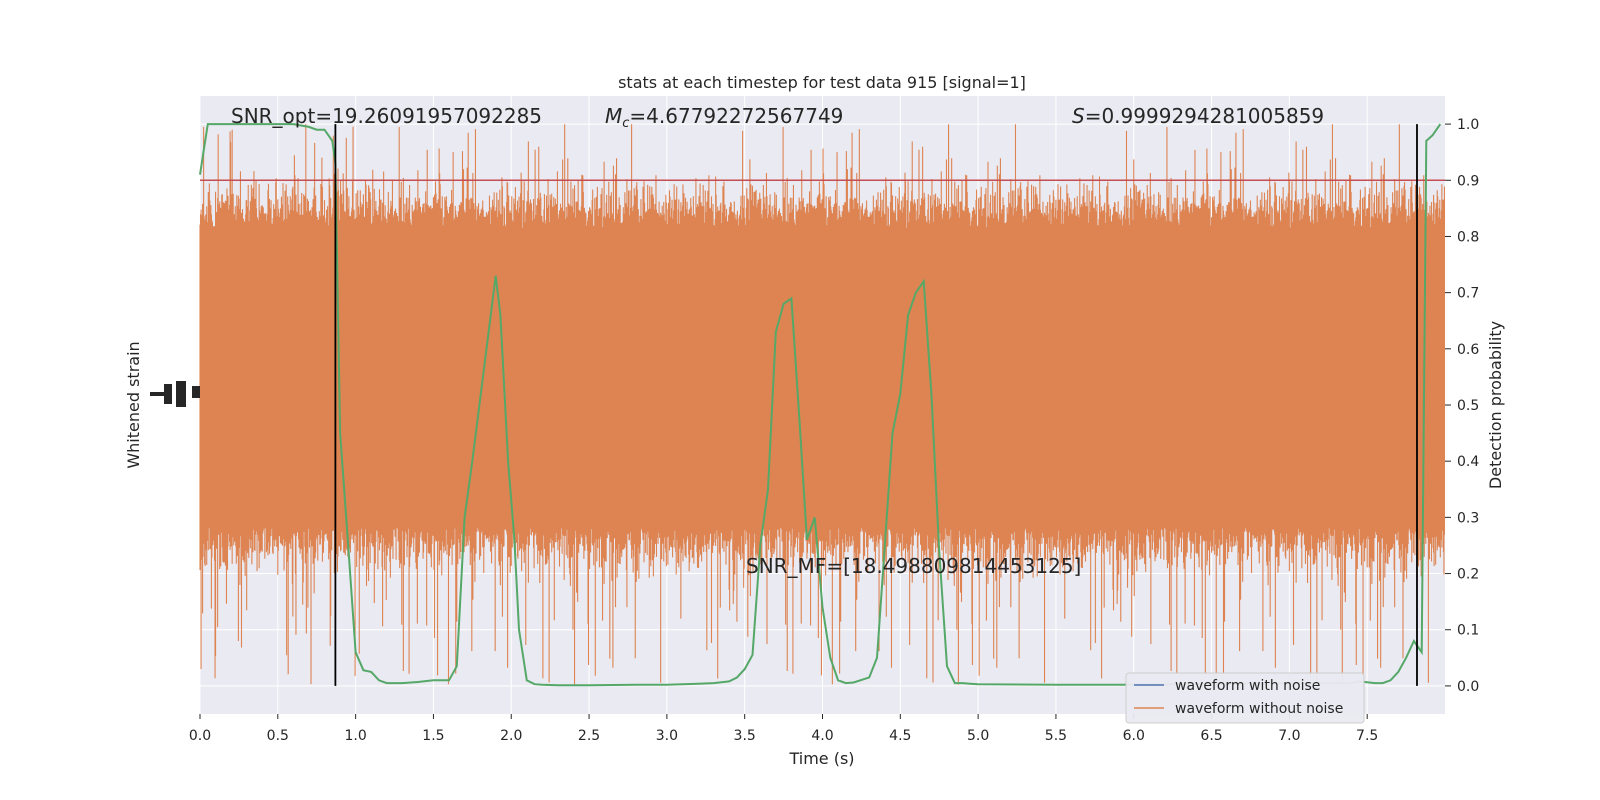 This screenshot has height=800, width=1600. Describe the element at coordinates (1367, 736) in the screenshot. I see `x-tick-label: 7.5` at that location.